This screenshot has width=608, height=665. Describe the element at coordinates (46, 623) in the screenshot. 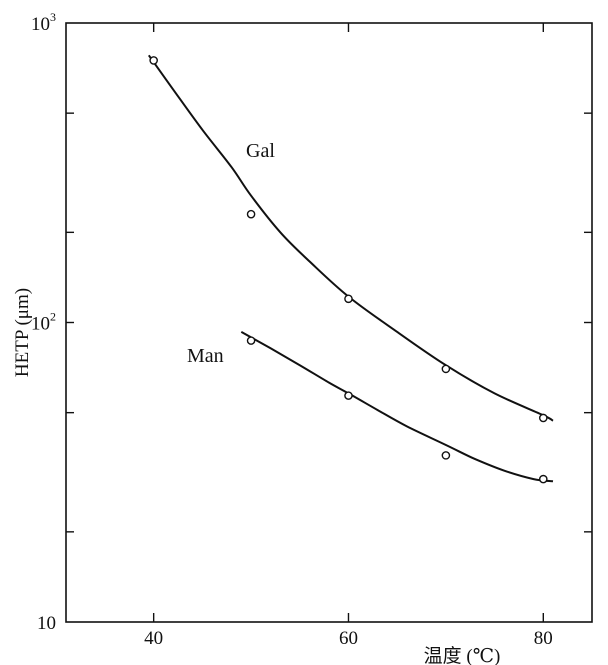

I see `y-tick-label: 10` at that location.